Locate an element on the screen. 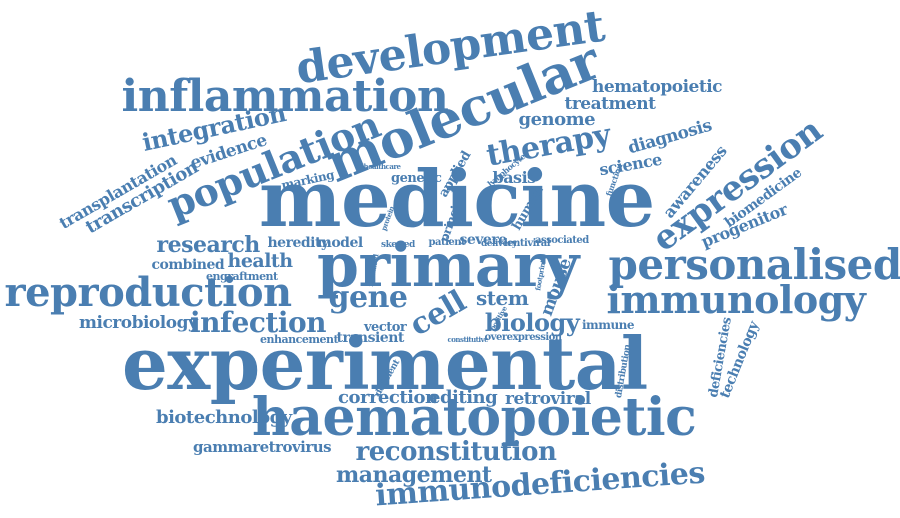 The image size is (900, 518). cloud-word: genetic is located at coordinates (416, 178).